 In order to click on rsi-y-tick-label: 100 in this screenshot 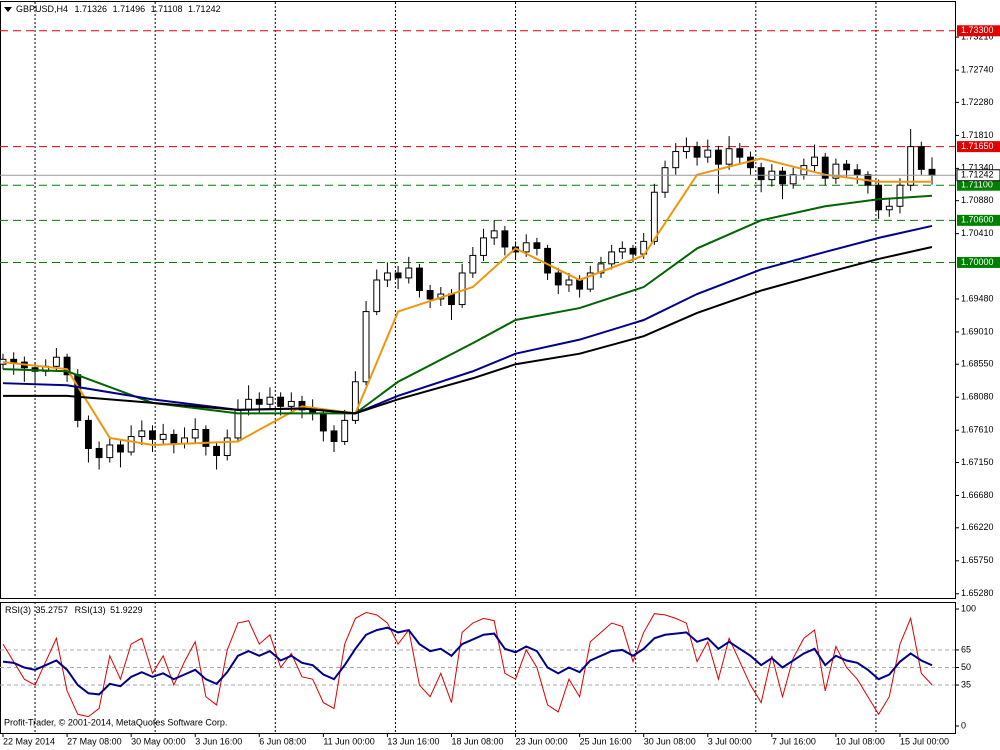, I will do `click(968, 608)`.